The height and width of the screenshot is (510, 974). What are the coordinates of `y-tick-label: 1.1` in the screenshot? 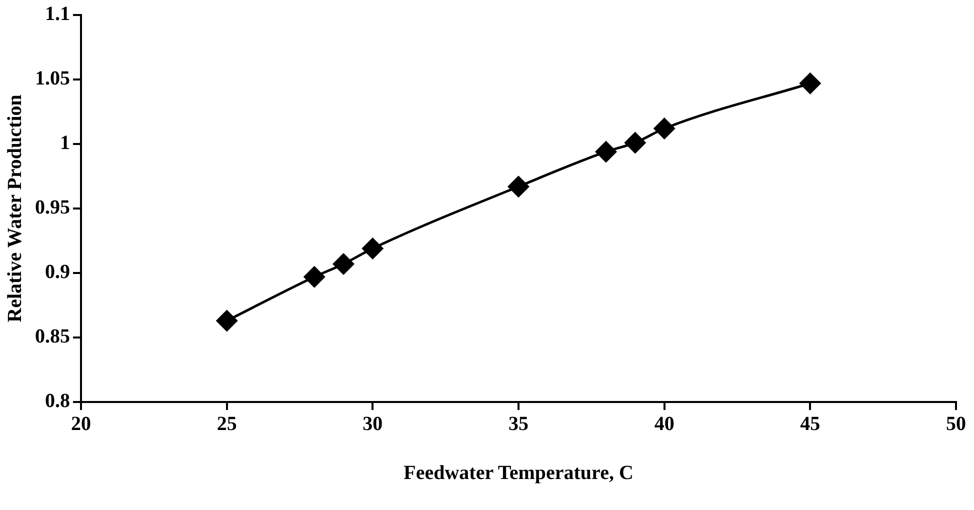 It's located at (57, 14).